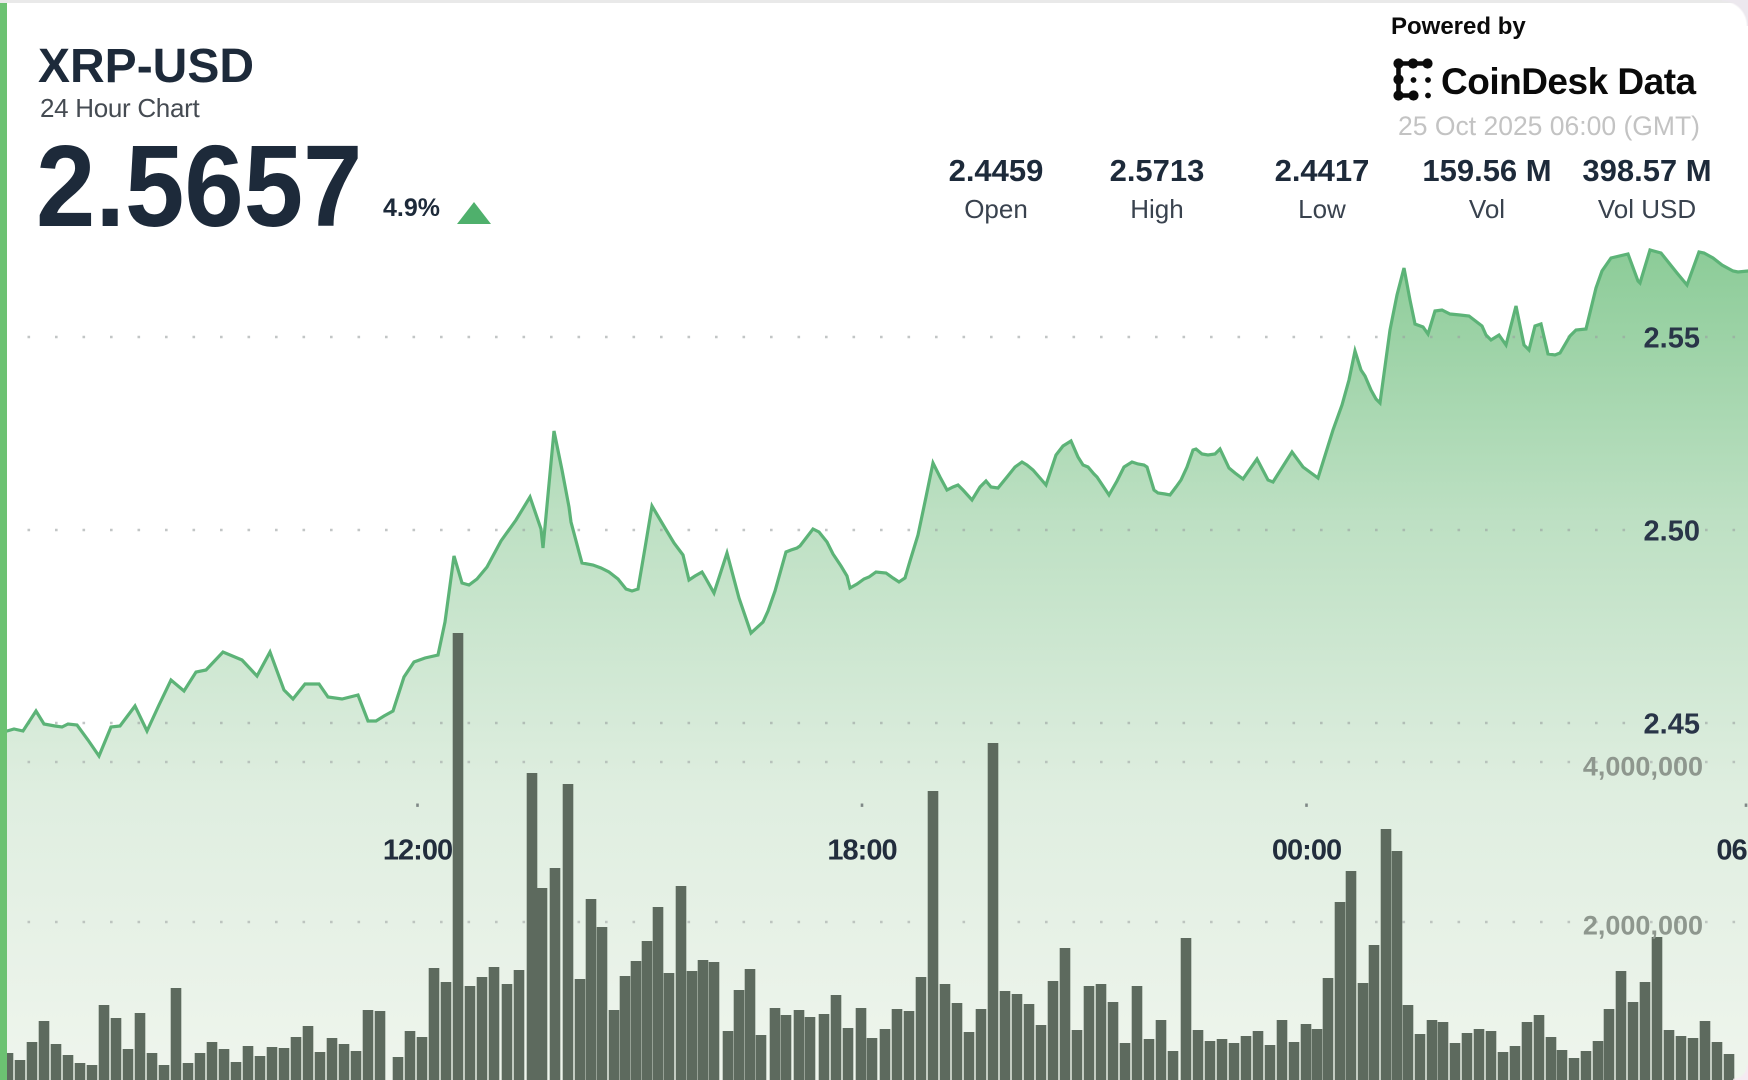 This screenshot has width=1748, height=1080. What do you see at coordinates (417, 851) in the screenshot?
I see `svg-text: 12:00` at bounding box center [417, 851].